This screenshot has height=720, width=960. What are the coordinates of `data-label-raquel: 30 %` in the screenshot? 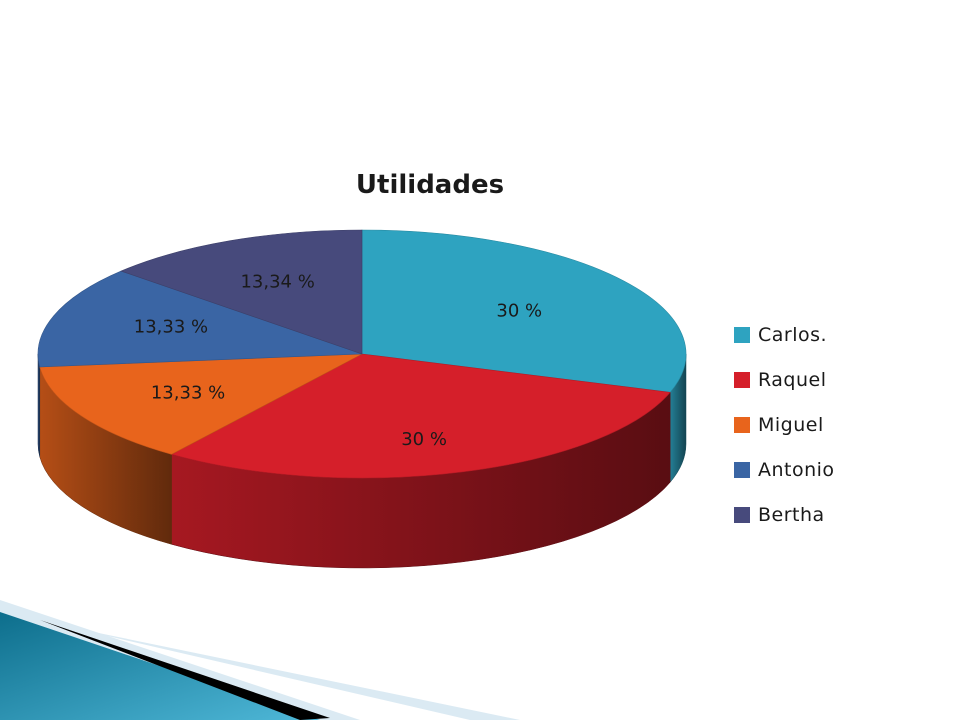 It's located at (424, 439).